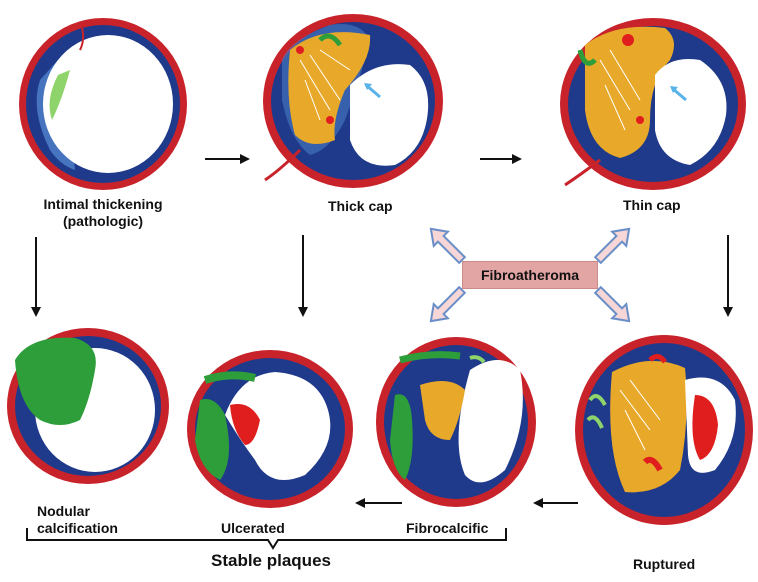  What do you see at coordinates (266, 539) in the screenshot?
I see `stable-plaques-bracket` at bounding box center [266, 539].